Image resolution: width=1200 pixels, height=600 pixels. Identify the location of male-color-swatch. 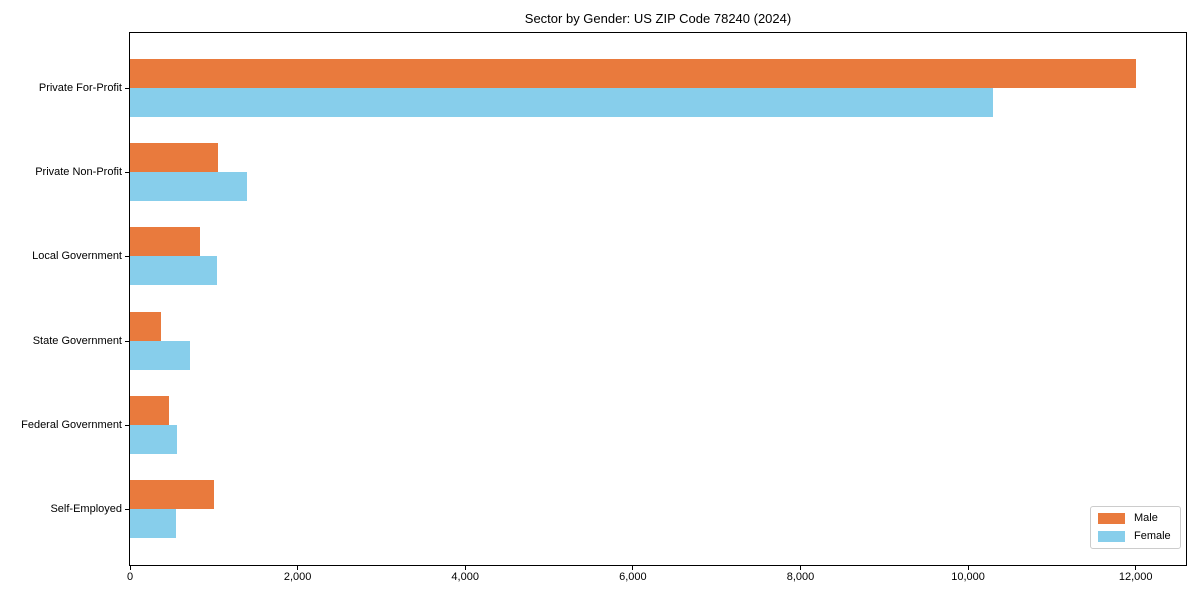
(1111, 518).